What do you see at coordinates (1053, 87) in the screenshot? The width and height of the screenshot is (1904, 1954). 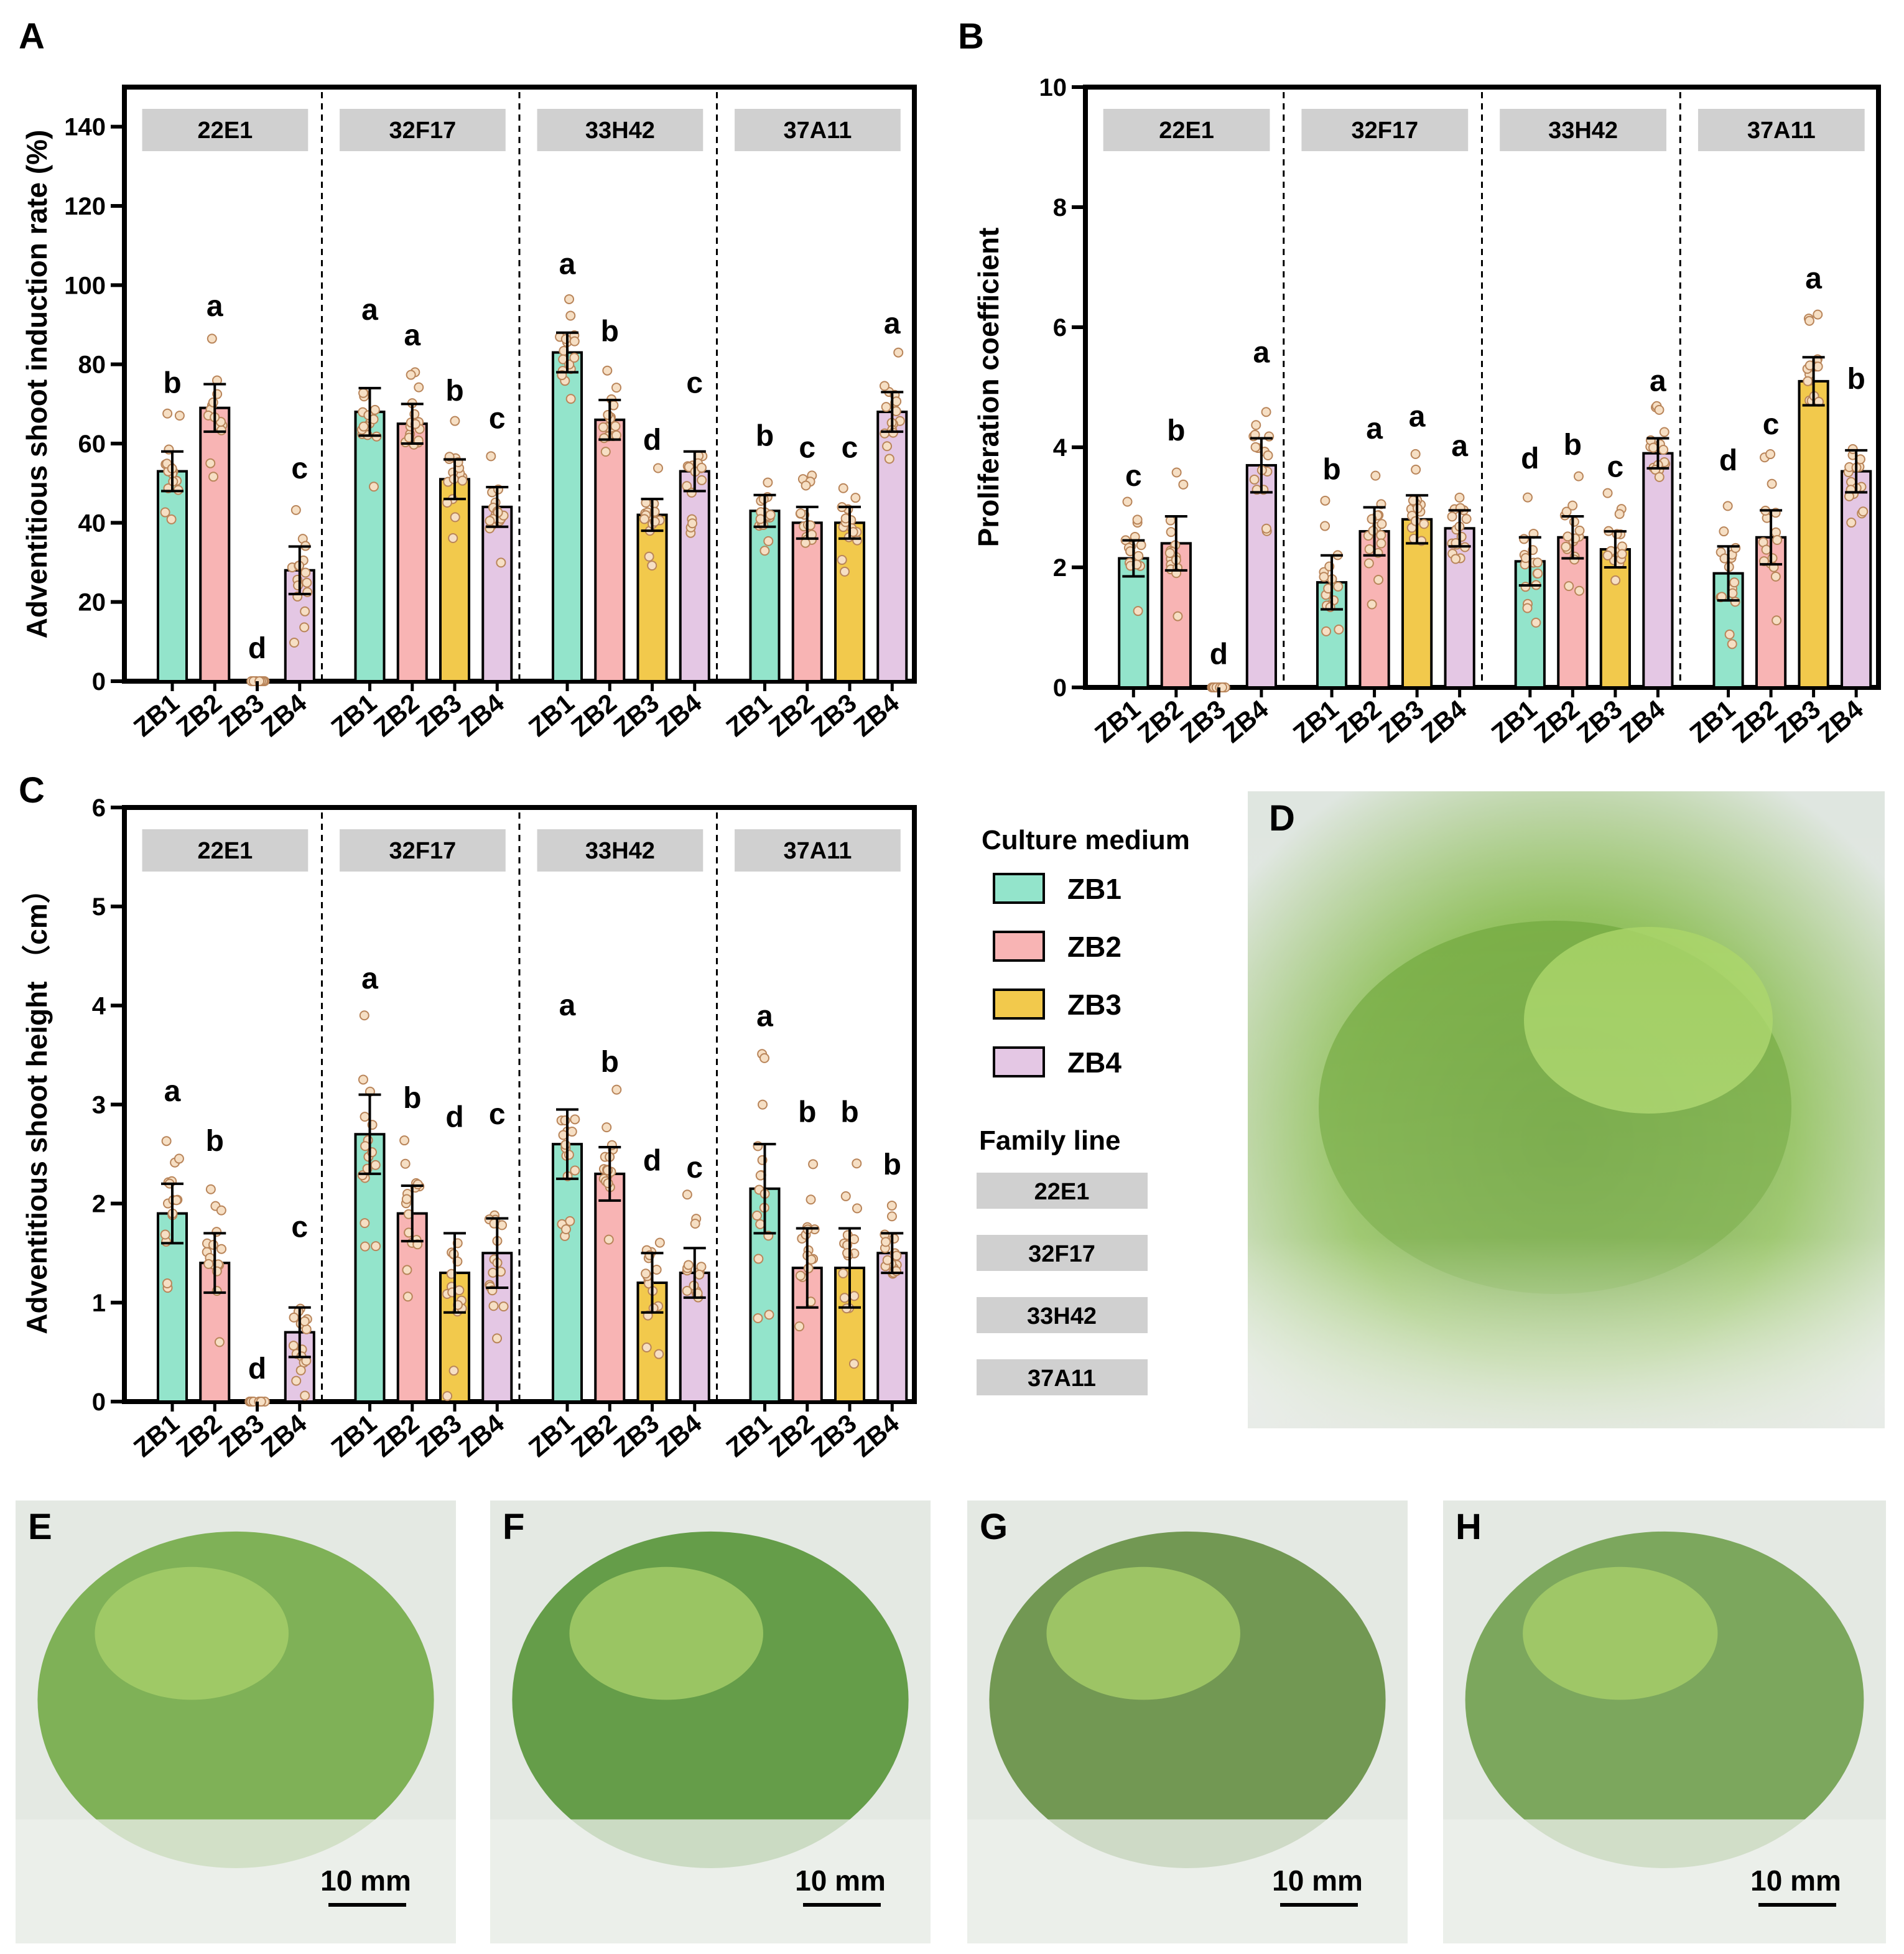 I see `y-tick-label: 10` at bounding box center [1053, 87].